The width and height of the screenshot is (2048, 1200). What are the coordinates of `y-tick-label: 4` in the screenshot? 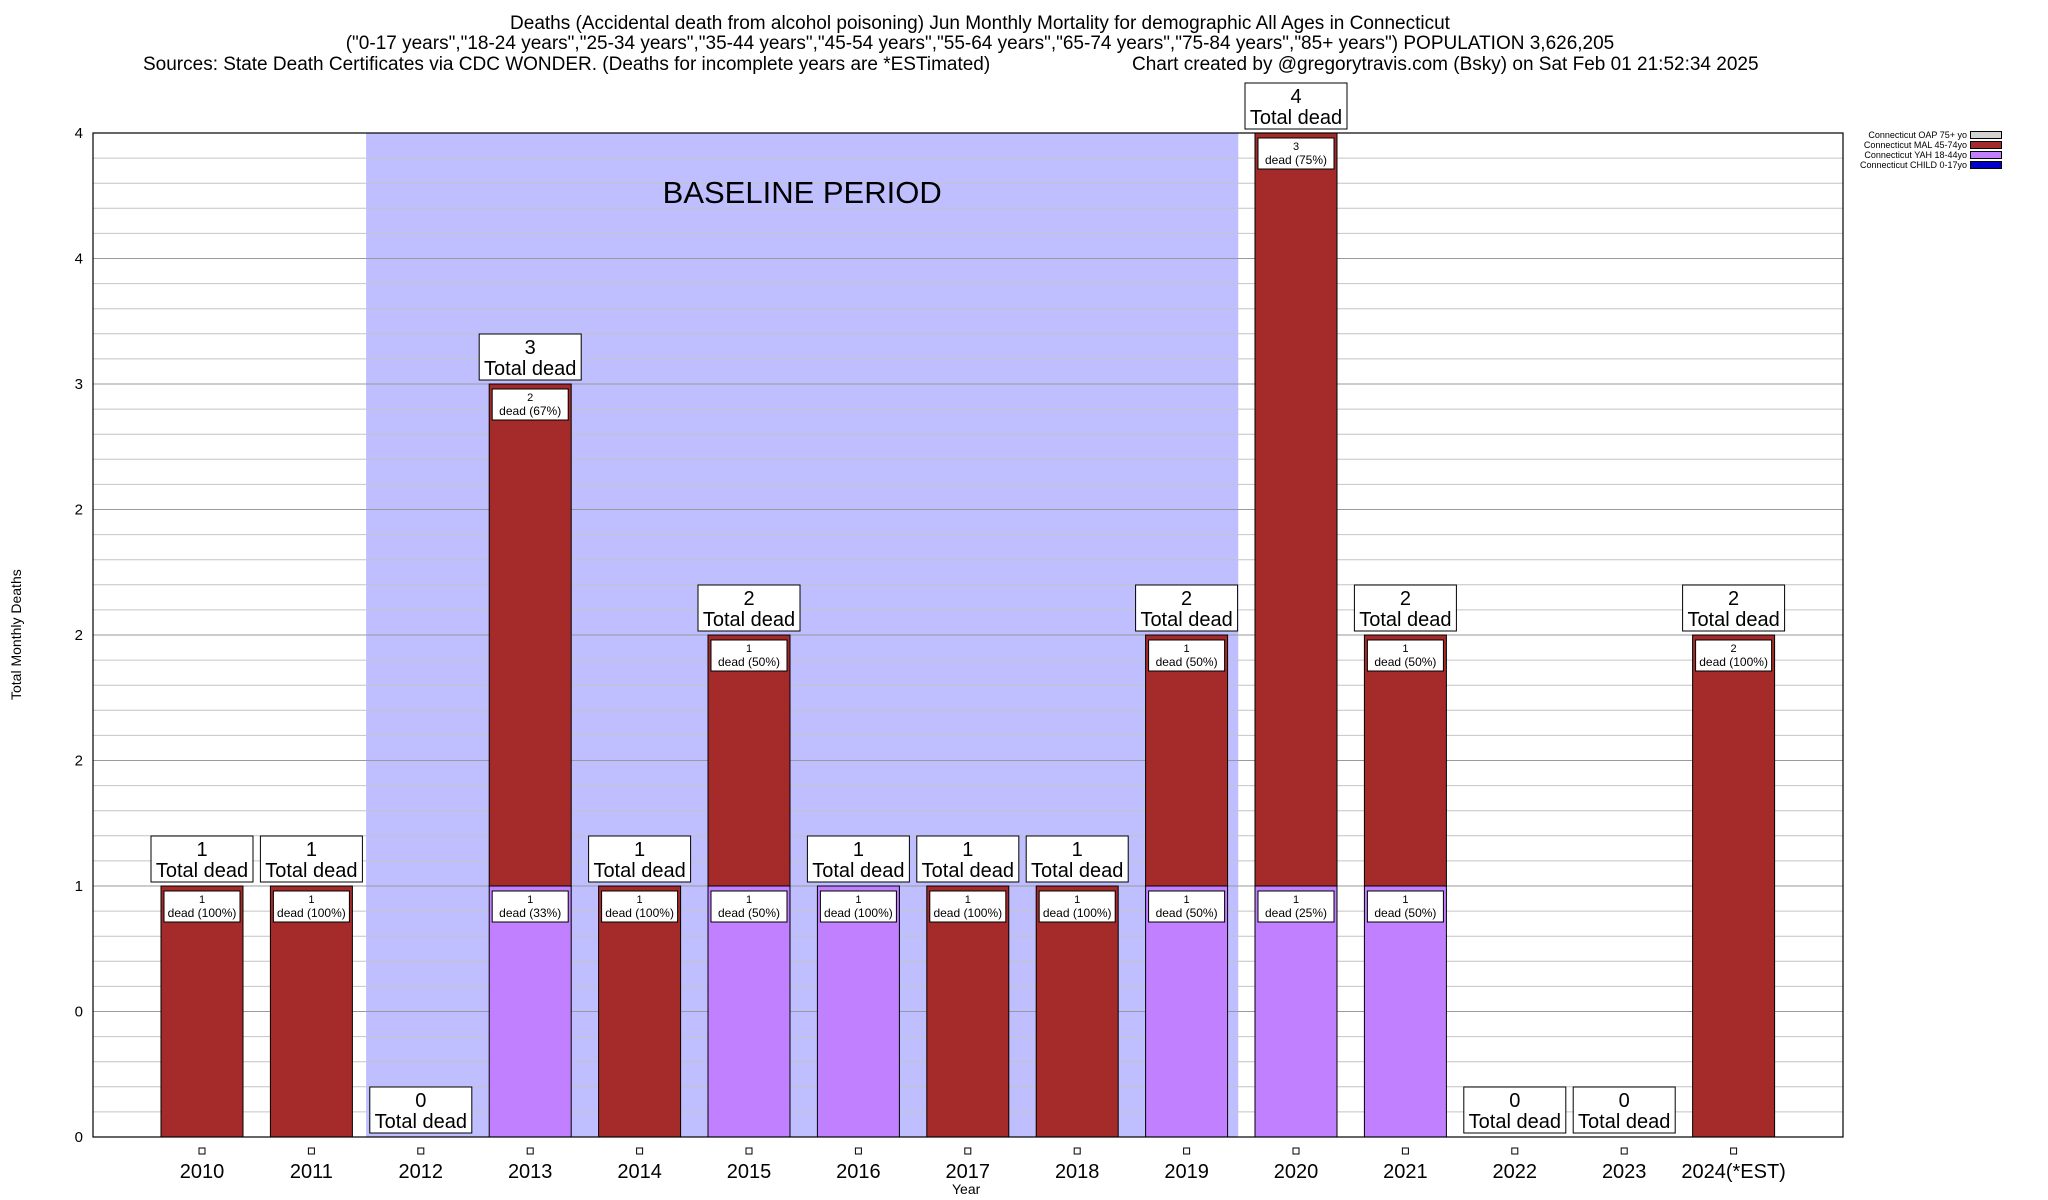 It's located at (79, 133).